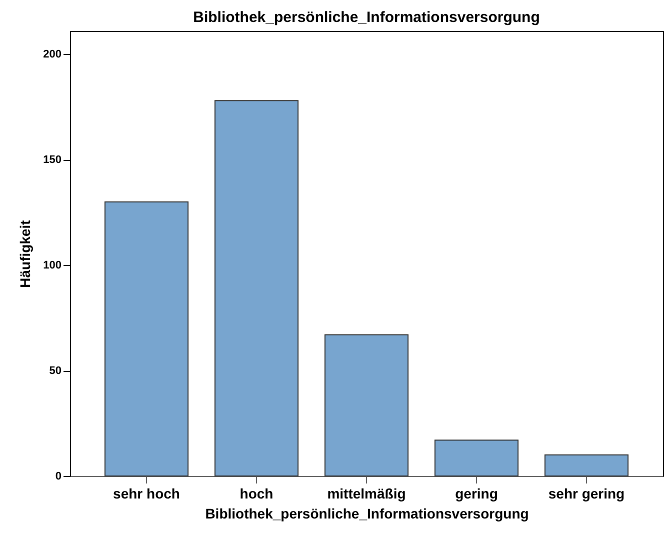 This screenshot has height=534, width=671. I want to click on y-tick-label: 100, so click(52, 266).